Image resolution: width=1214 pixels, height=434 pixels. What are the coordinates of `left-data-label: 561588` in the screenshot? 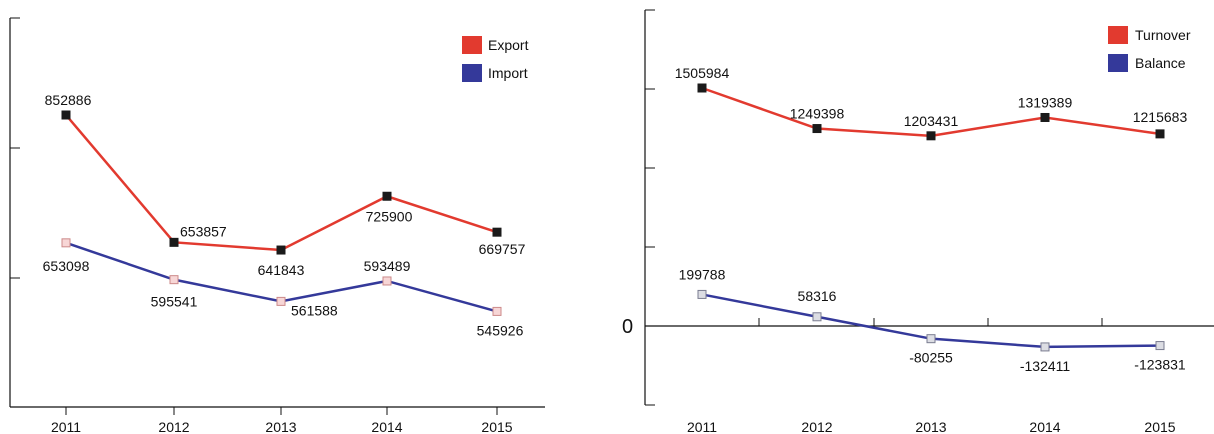 It's located at (314, 310).